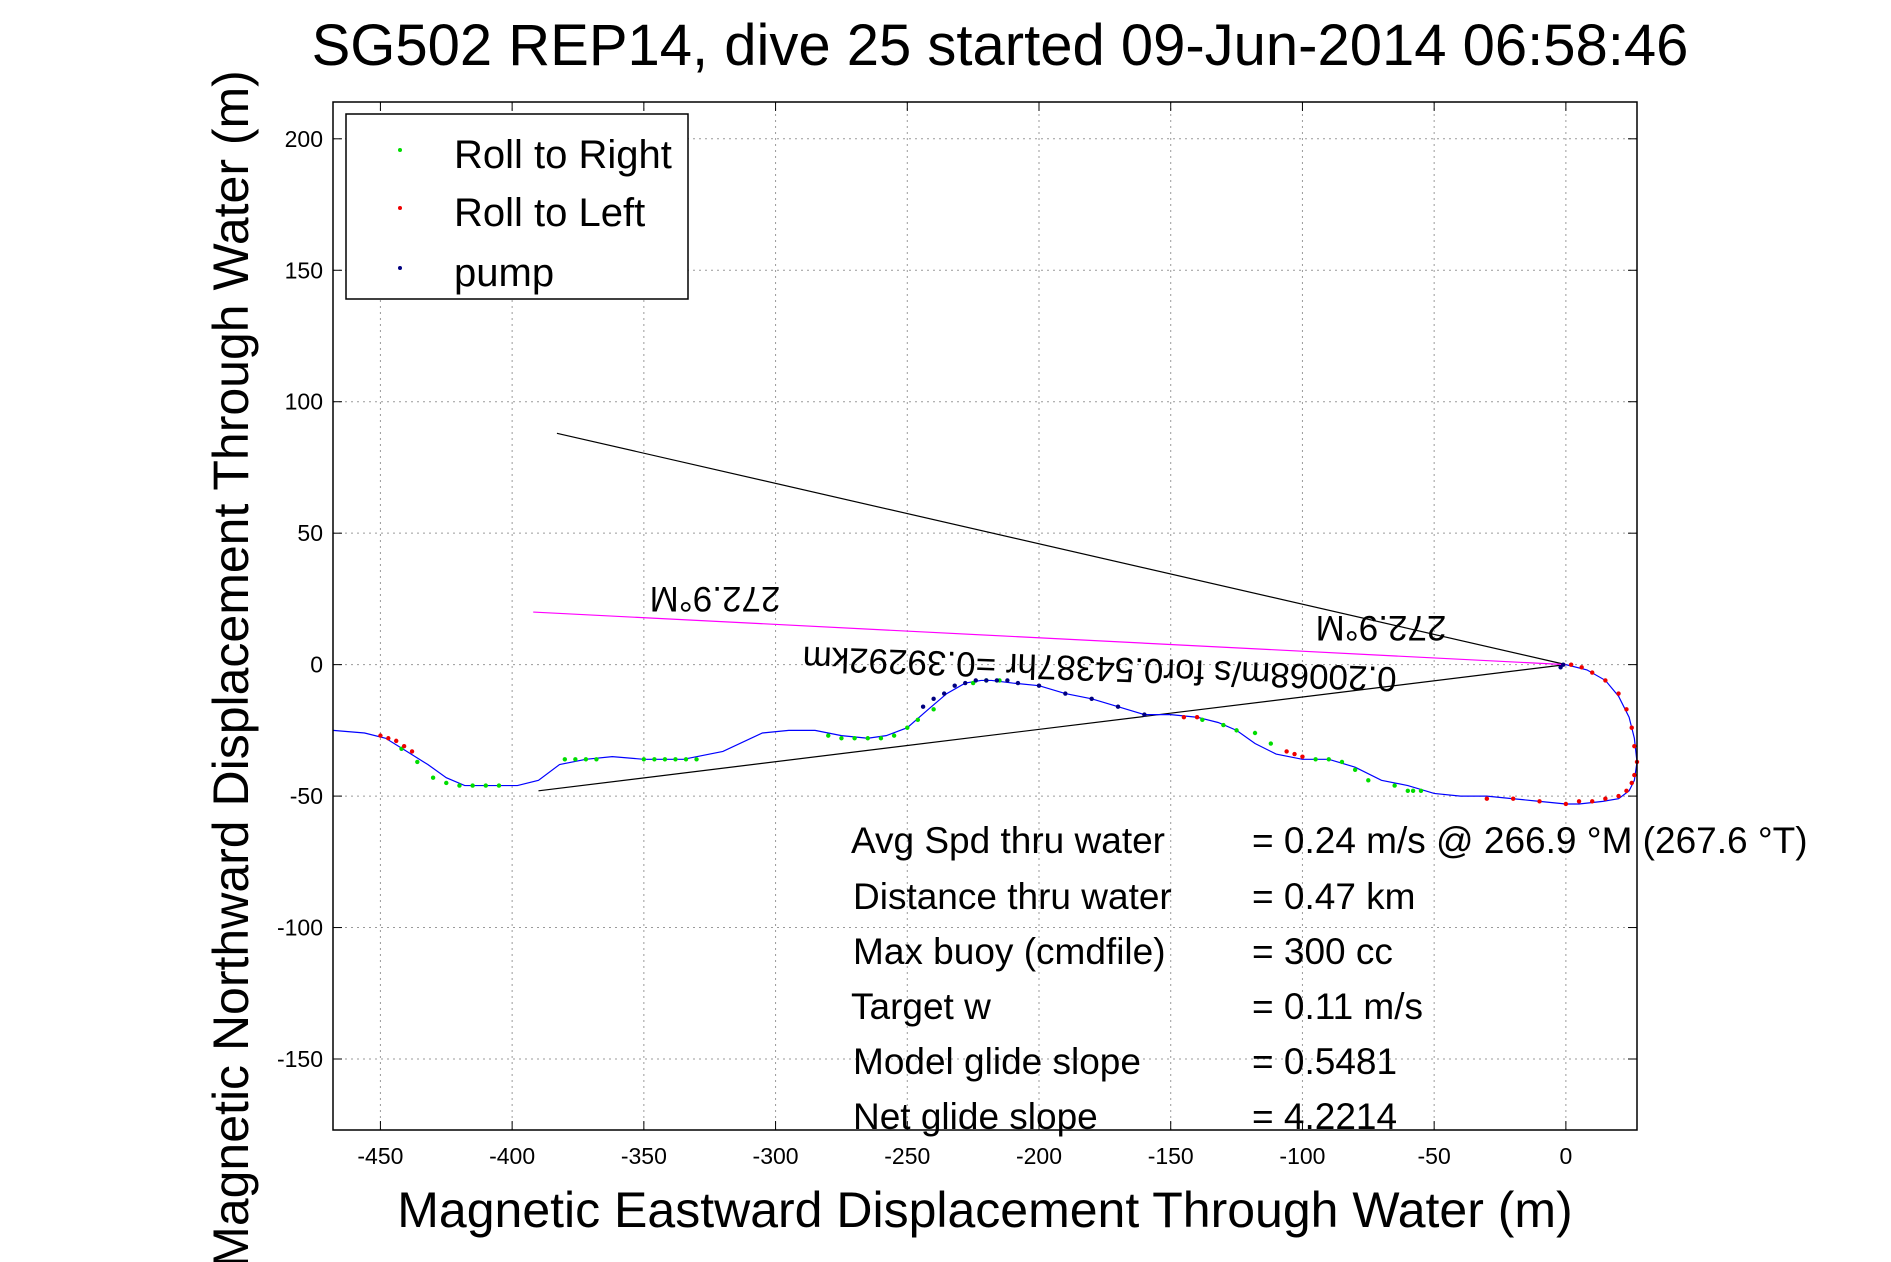 This screenshot has width=1891, height=1262. What do you see at coordinates (1012, 896) in the screenshot?
I see `stat-label-distance: Distance thru water` at bounding box center [1012, 896].